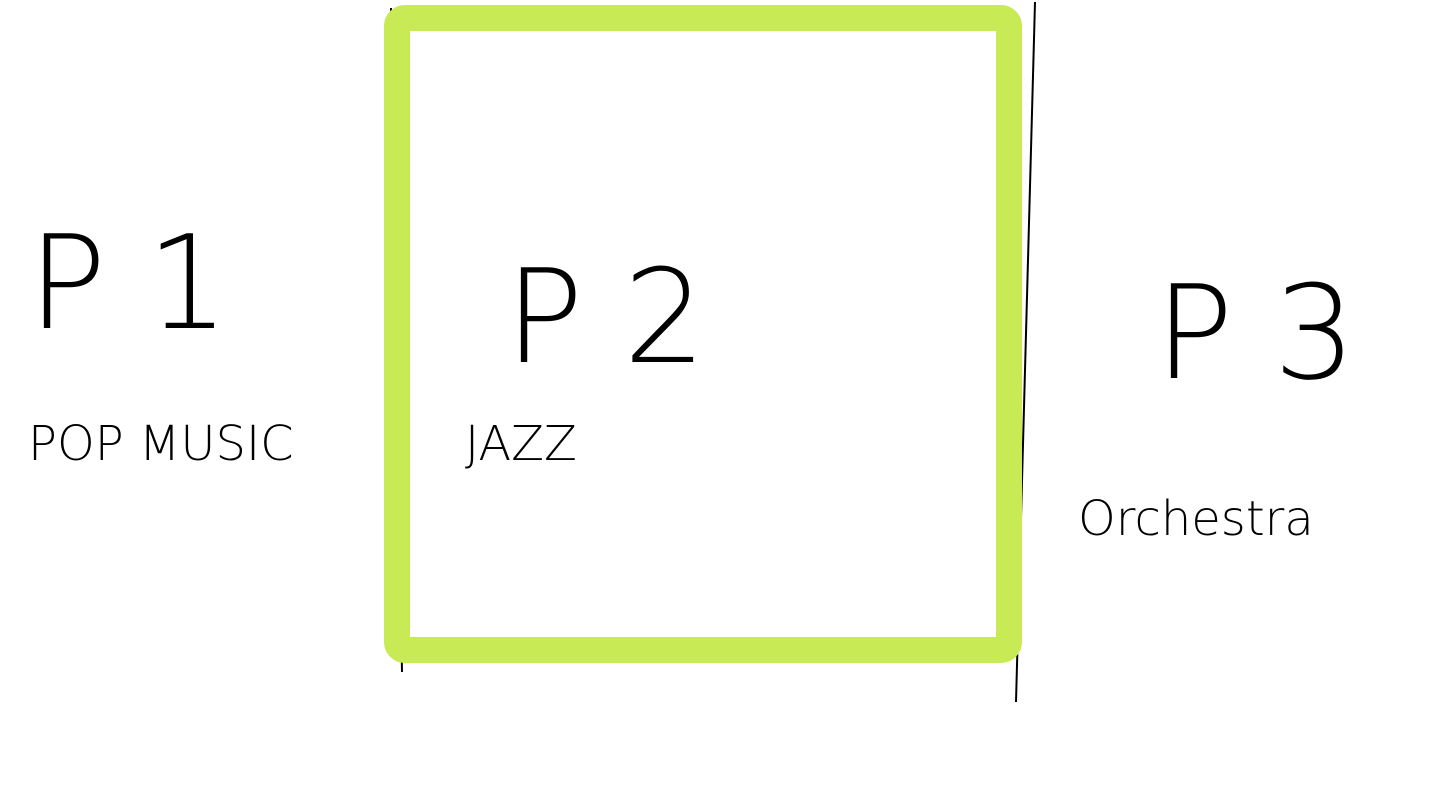 Image resolution: width=1440 pixels, height=810 pixels. I want to click on panel: P1 POP MUSIC, so click(161, 339).